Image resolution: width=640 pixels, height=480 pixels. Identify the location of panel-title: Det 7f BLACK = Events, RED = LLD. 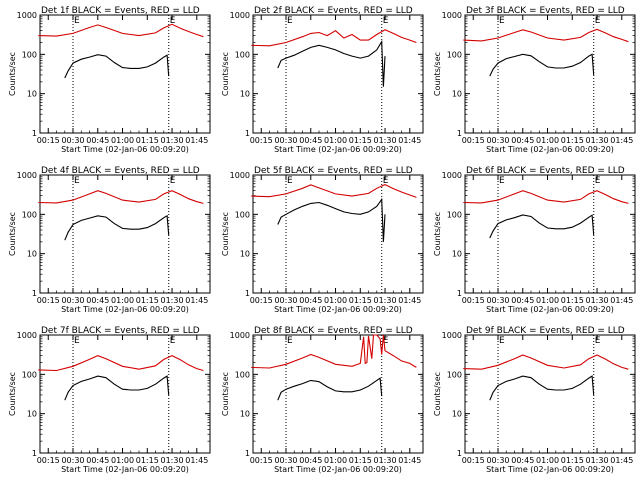
(120, 331).